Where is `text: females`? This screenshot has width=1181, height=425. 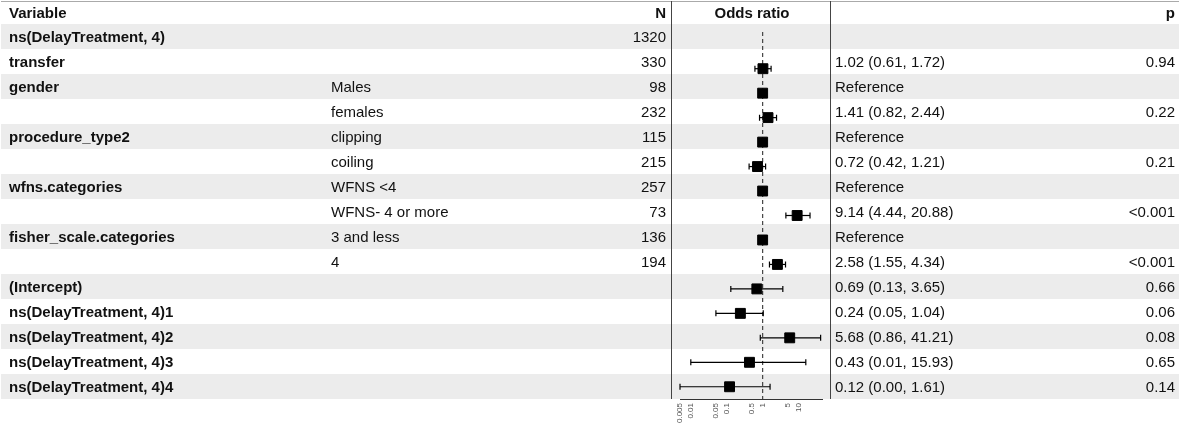
text: females is located at coordinates (357, 111).